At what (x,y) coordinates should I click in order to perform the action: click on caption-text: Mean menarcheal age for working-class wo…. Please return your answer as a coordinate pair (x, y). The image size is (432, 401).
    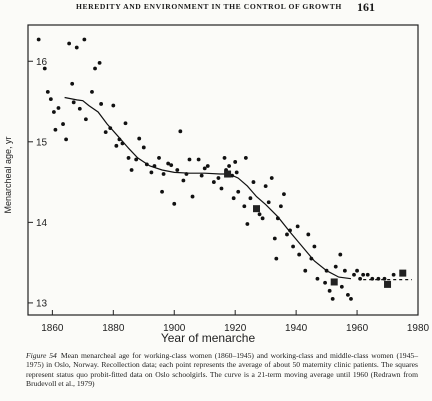
    Looking at the image, I should click on (222, 370).